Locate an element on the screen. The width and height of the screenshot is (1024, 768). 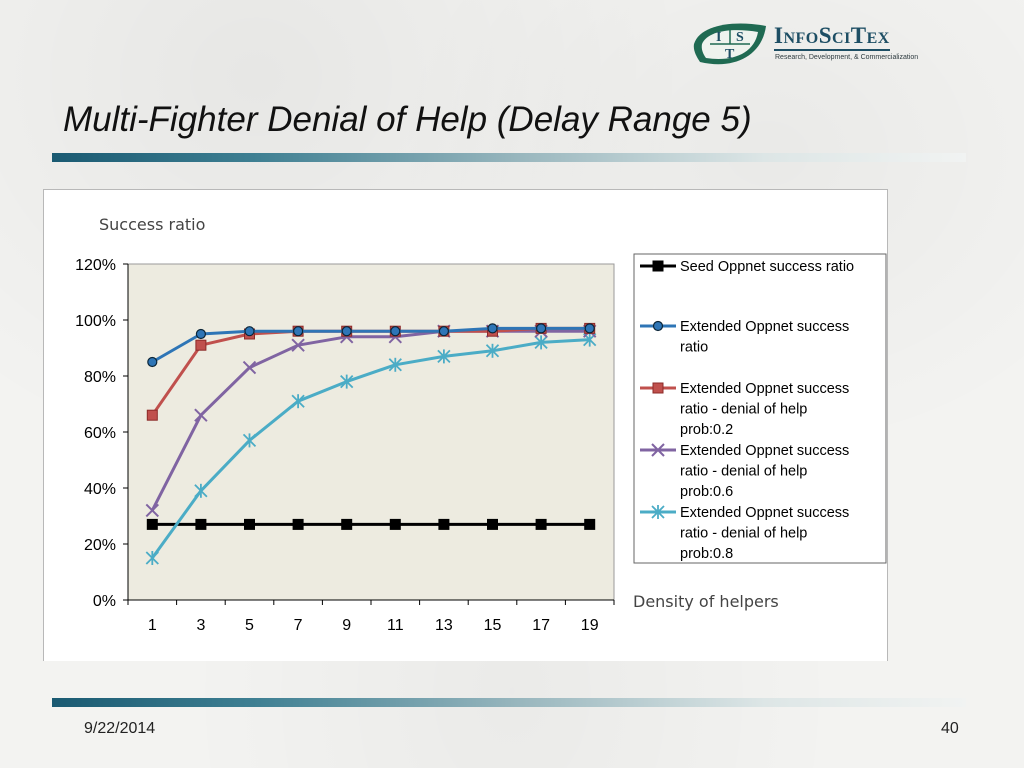
y-tick-label: 40% is located at coordinates (100, 489).